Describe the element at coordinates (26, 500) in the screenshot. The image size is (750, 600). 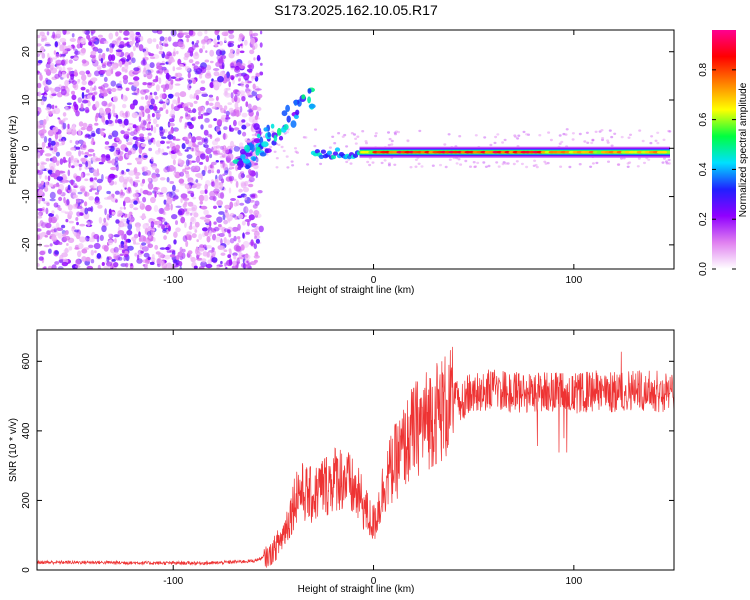
I see `y-tick-label: 200` at that location.